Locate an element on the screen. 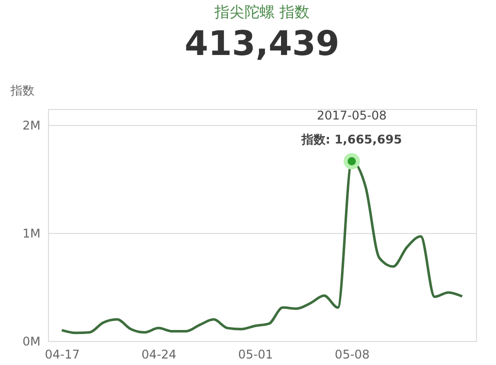  x-tick-label: 05-01 is located at coordinates (256, 355).